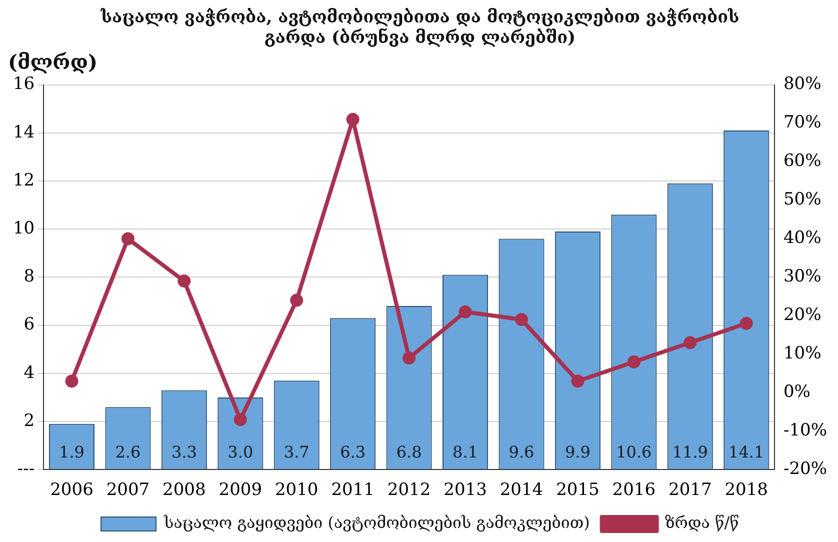 Image resolution: width=838 pixels, height=542 pixels. What do you see at coordinates (796, 392) in the screenshot?
I see `y2-tick-label: 0%` at bounding box center [796, 392].